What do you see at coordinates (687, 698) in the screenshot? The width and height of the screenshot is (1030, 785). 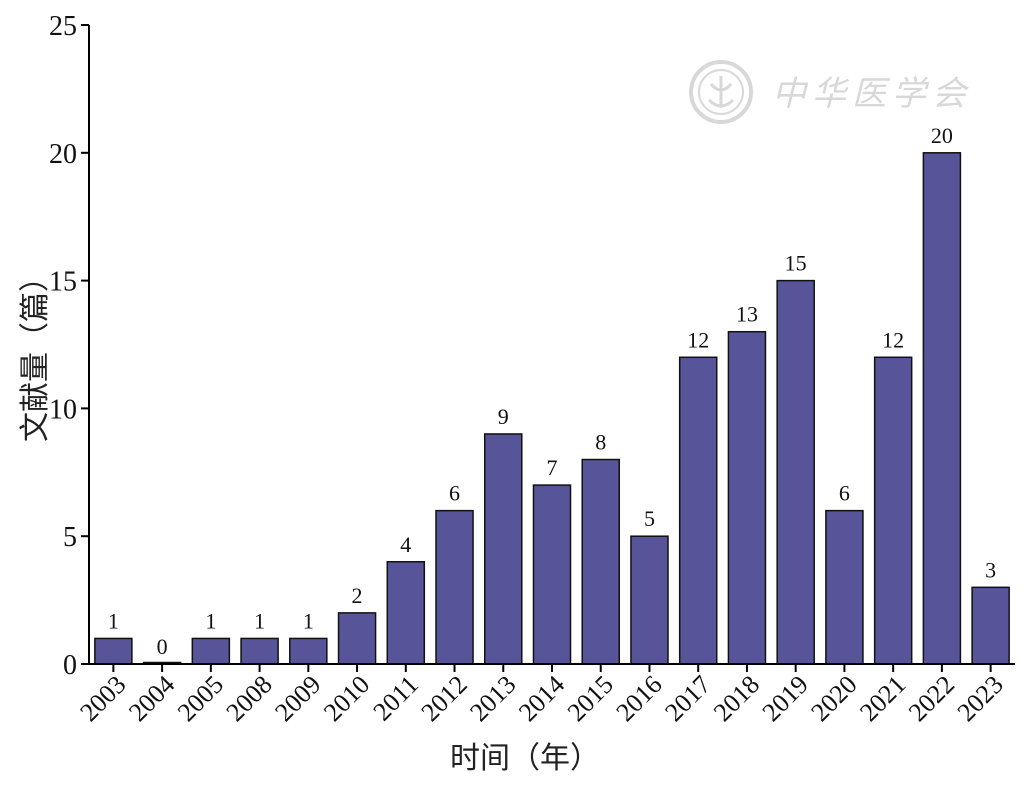 I see `x-tick-label-2017: 2017` at bounding box center [687, 698].